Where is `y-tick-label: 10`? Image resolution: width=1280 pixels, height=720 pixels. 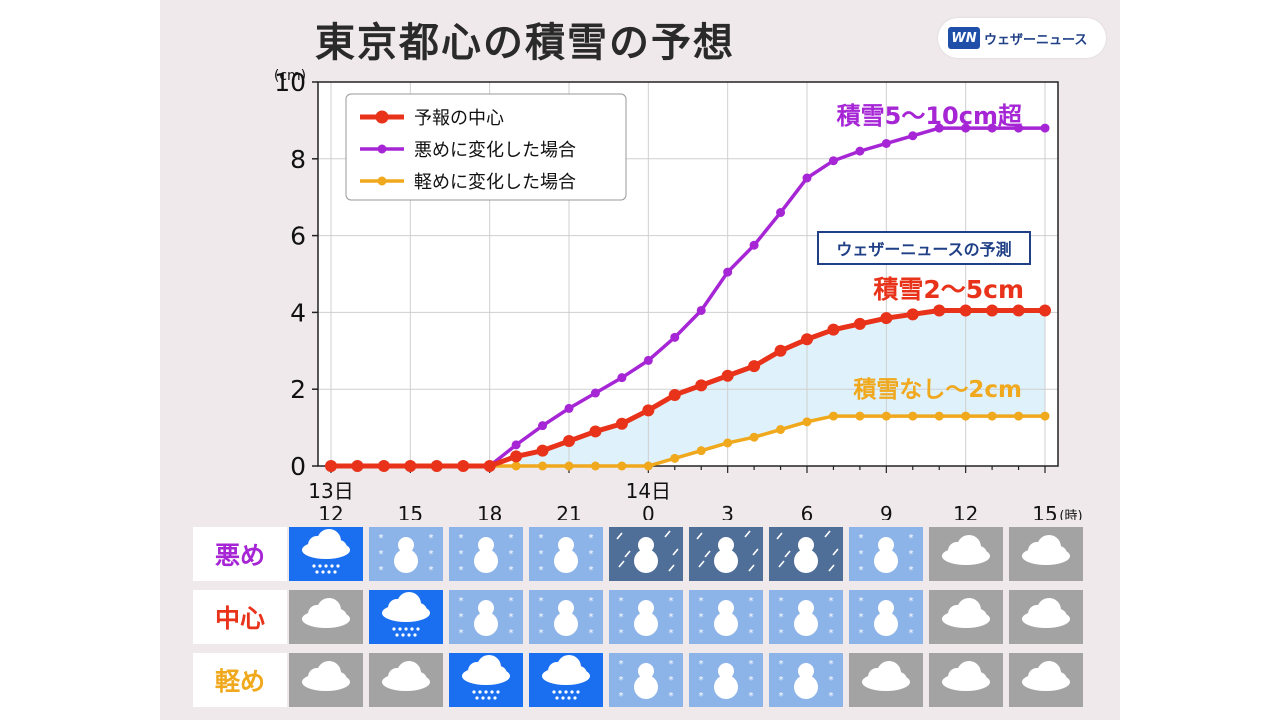 y-tick-label: 10 is located at coordinates (290, 82).